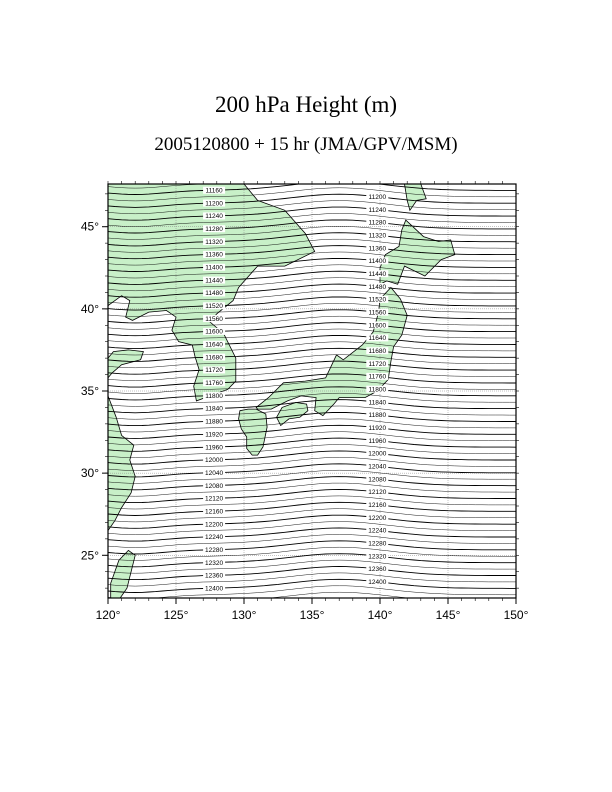 The image size is (612, 792). I want to click on lat-tick-label: 45°, so click(90, 227).